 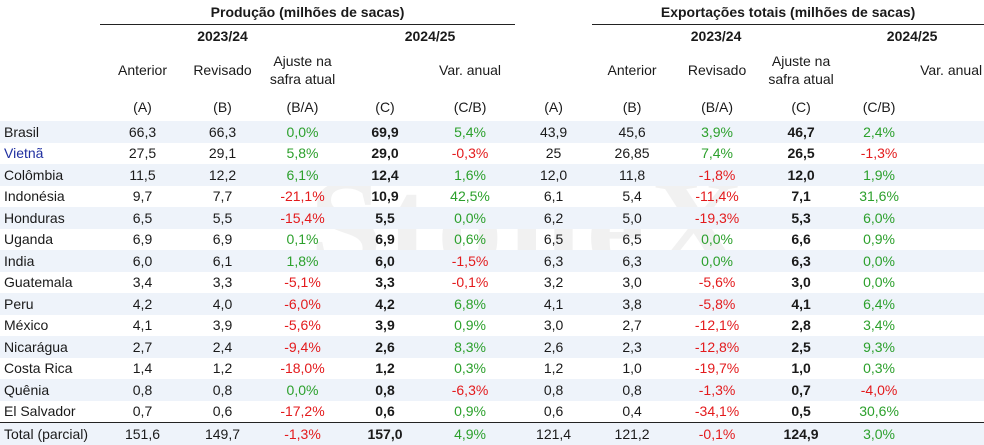 I want to click on country-name: Brasil, so click(x=50, y=132).